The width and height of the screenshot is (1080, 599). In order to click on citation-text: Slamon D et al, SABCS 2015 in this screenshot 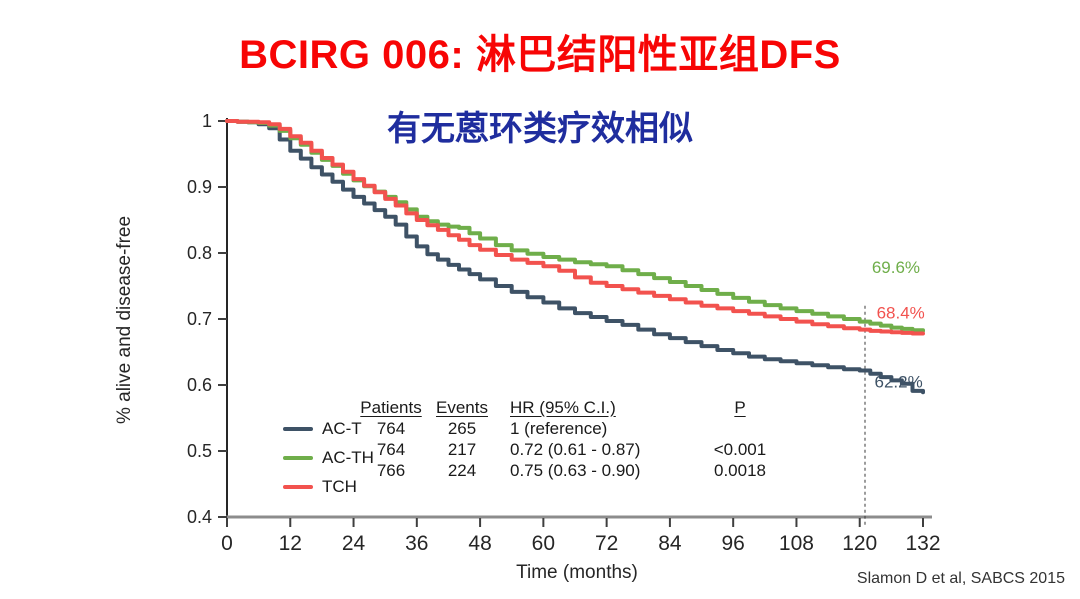, I will do `click(960, 578)`.